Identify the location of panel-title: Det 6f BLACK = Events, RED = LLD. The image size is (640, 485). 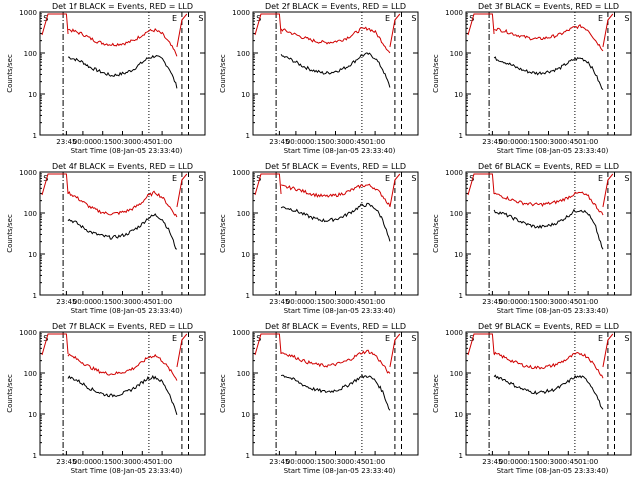
(548, 166).